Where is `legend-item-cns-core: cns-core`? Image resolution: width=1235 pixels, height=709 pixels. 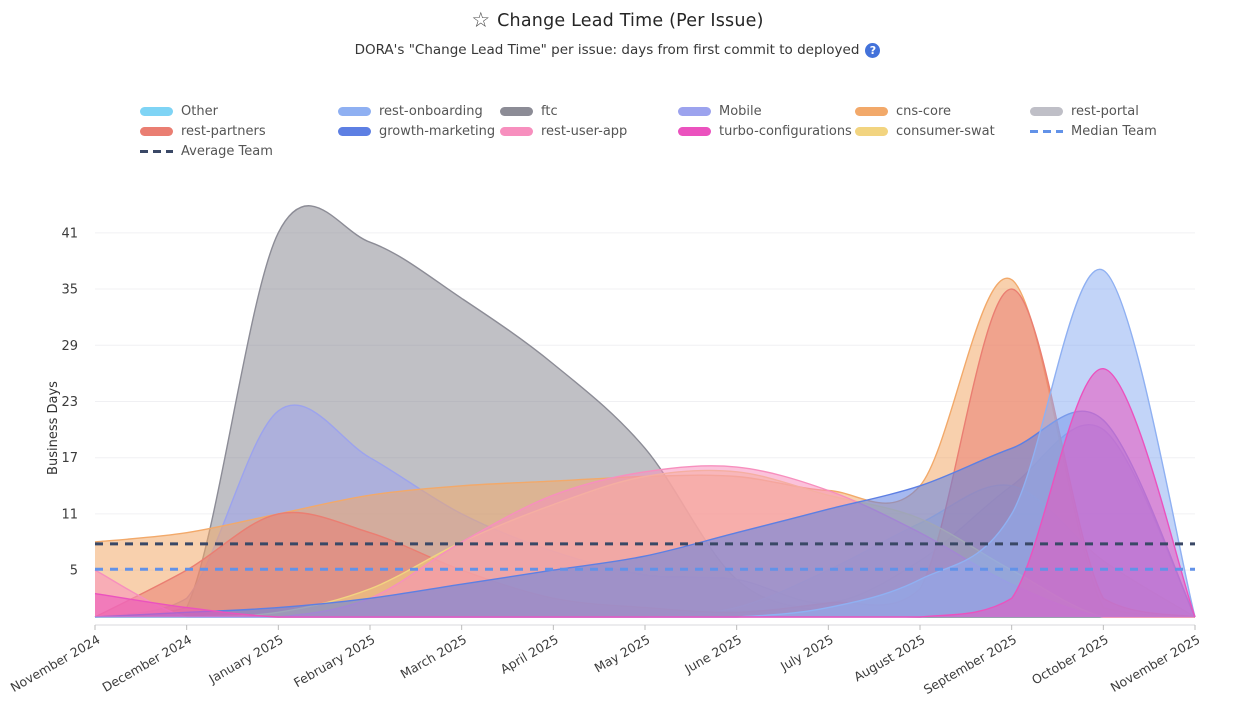
legend-item-cns-core: cns-core is located at coordinates (942, 111).